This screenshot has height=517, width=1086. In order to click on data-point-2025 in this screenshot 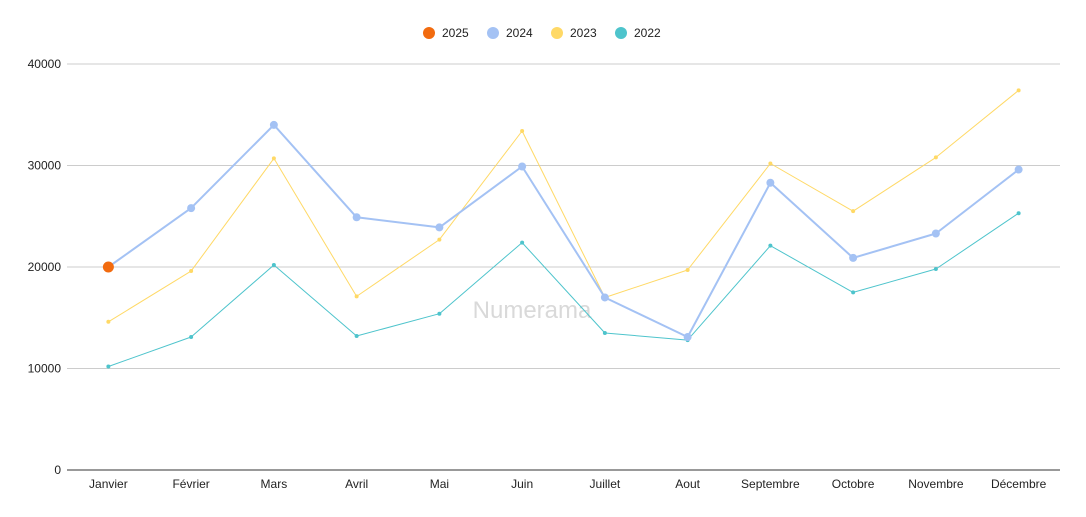, I will do `click(108, 267)`.